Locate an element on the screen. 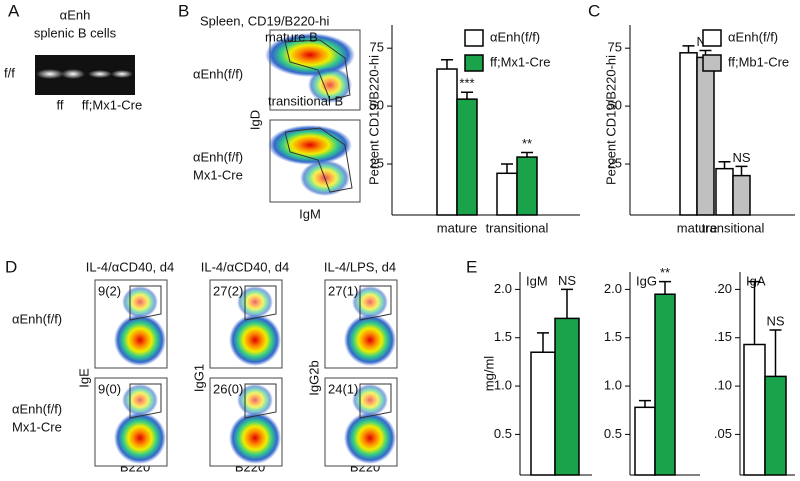 The width and height of the screenshot is (800, 481). panel-d: D αEnh(f/f) αEnh(f/f) Mx1-Cre is located at coordinates (33, 345).